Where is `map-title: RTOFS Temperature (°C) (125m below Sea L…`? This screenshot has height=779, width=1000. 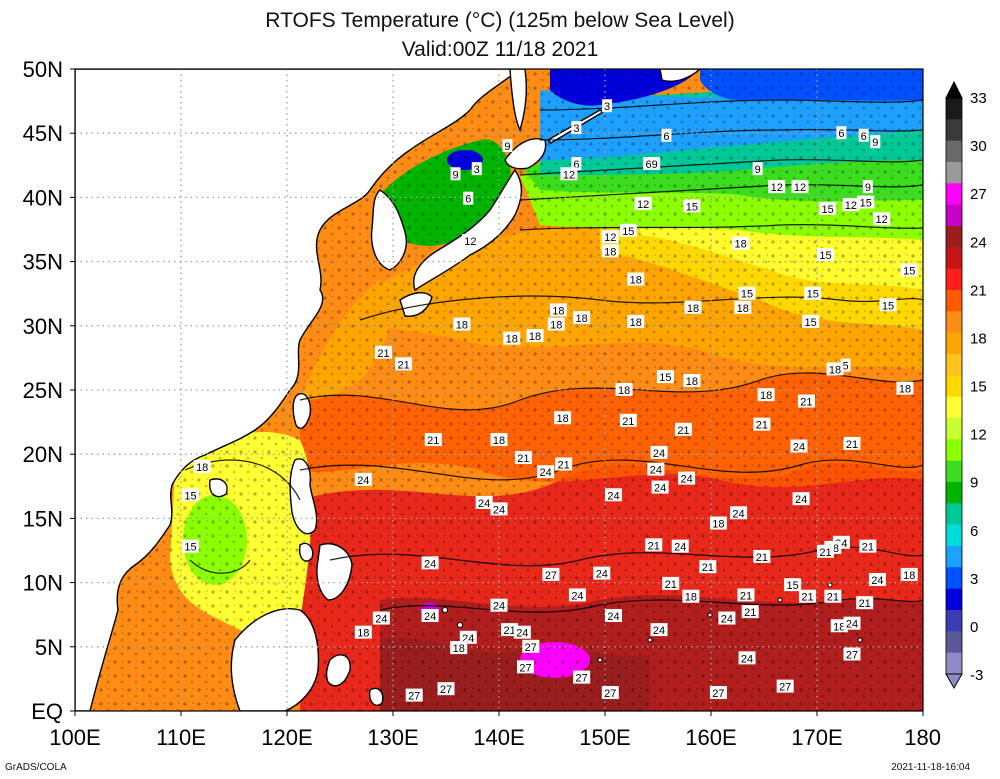
map-title: RTOFS Temperature (°C) (125m below Sea L… is located at coordinates (500, 20).